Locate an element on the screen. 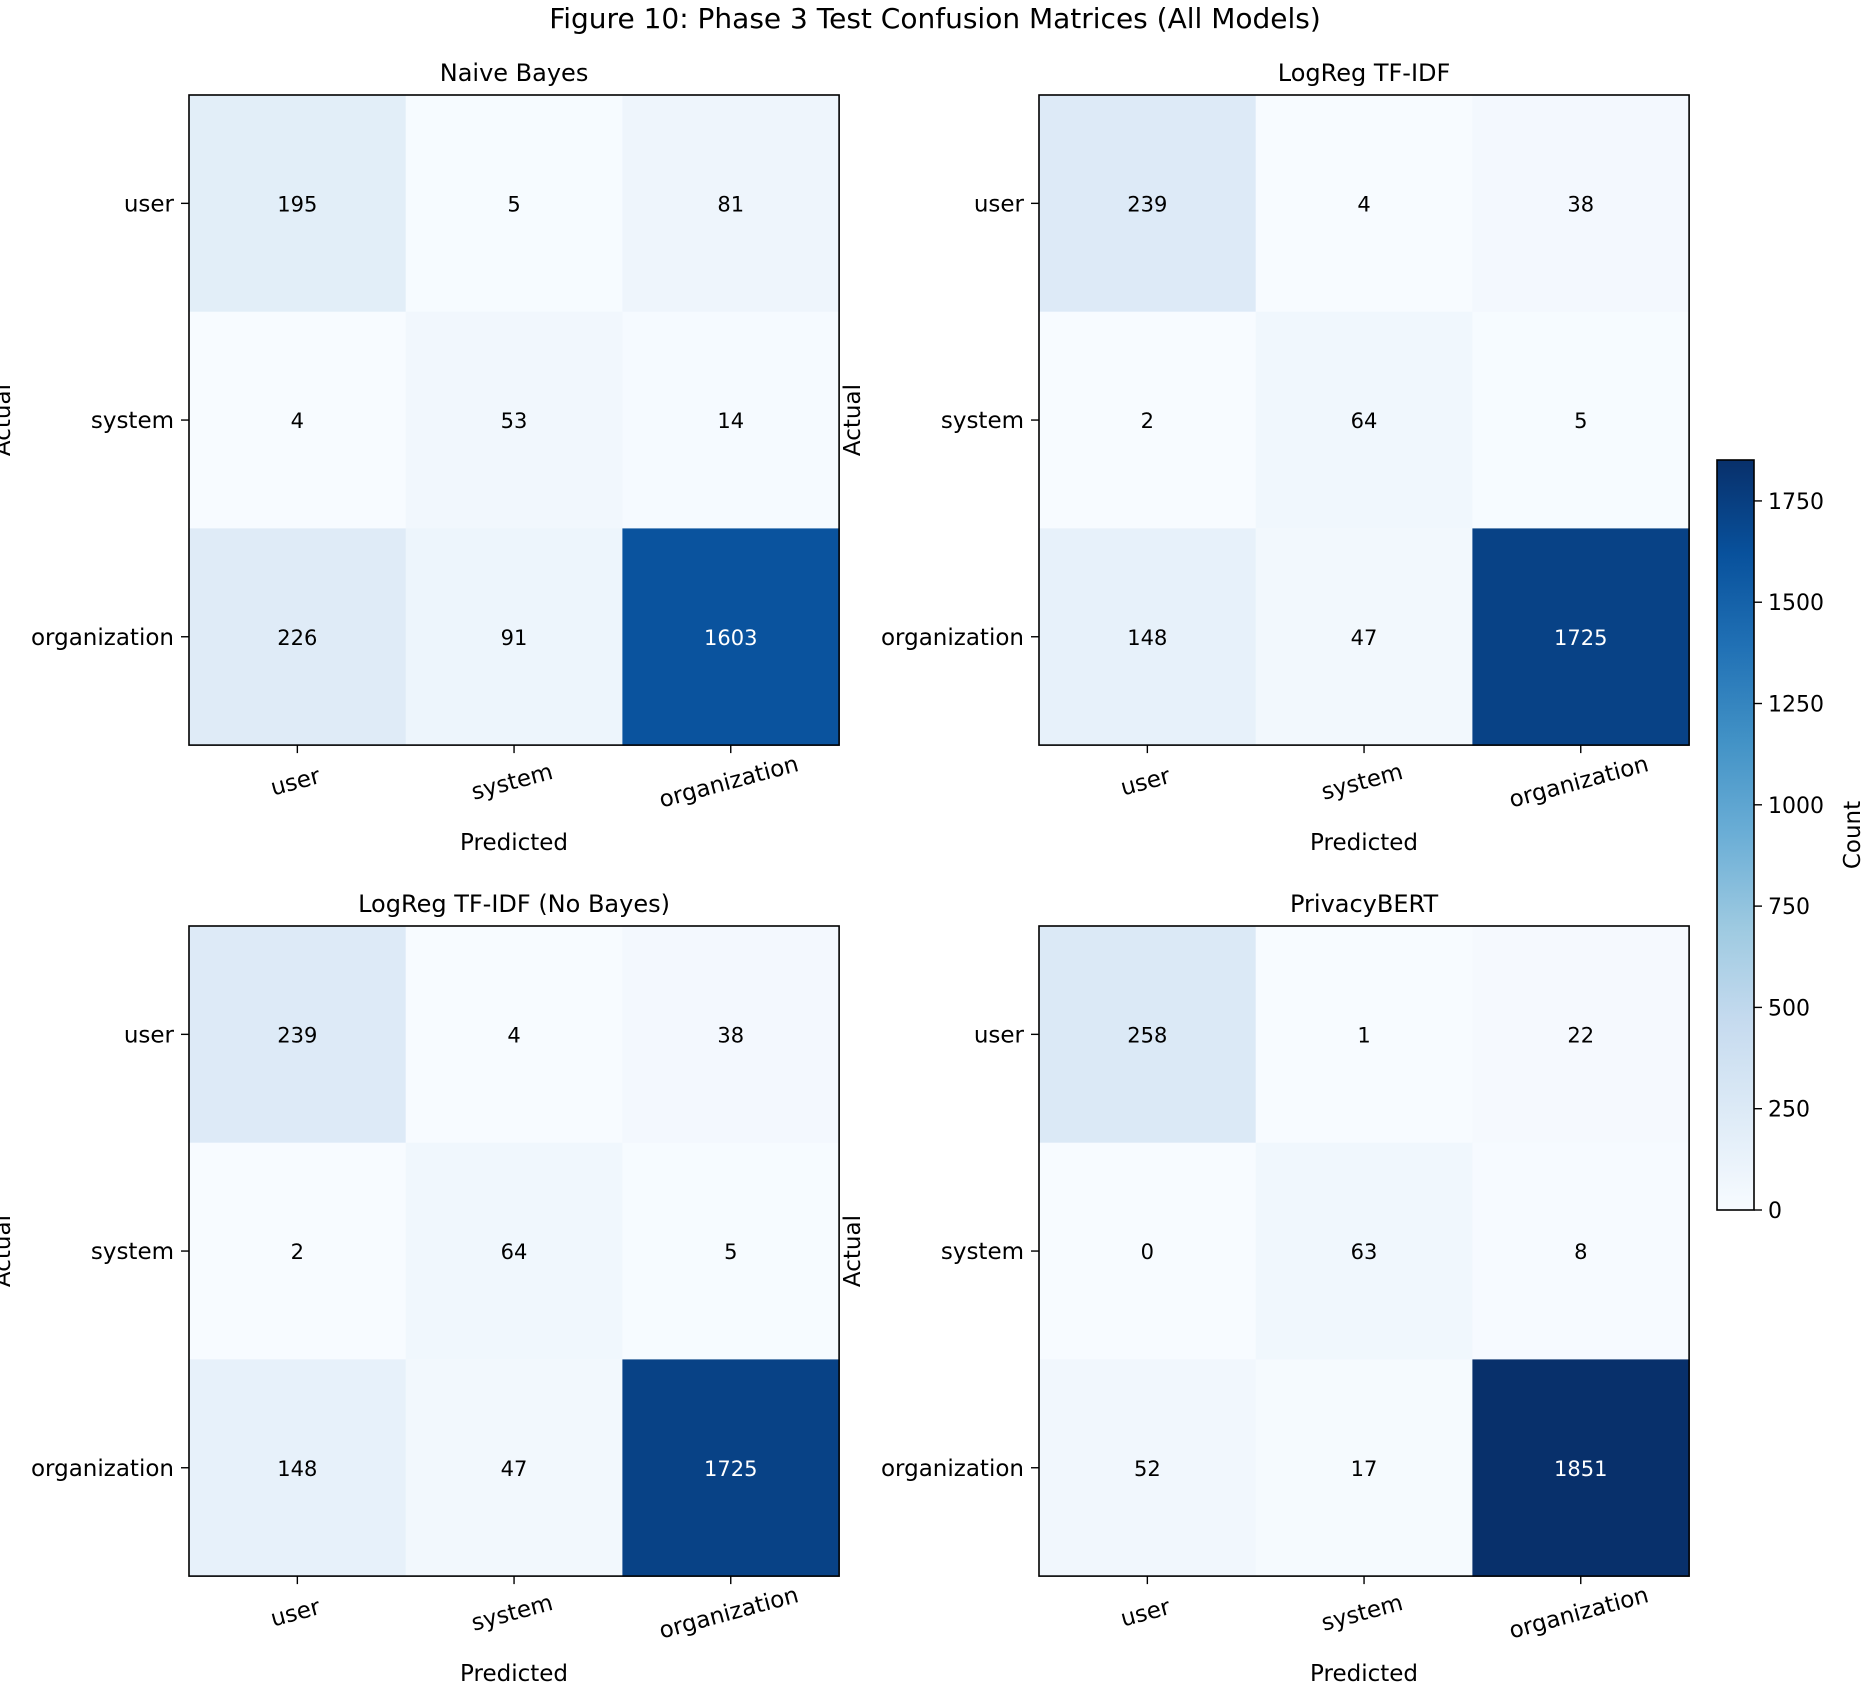  colorbar-tick-label: 1250 is located at coordinates (1796, 705).